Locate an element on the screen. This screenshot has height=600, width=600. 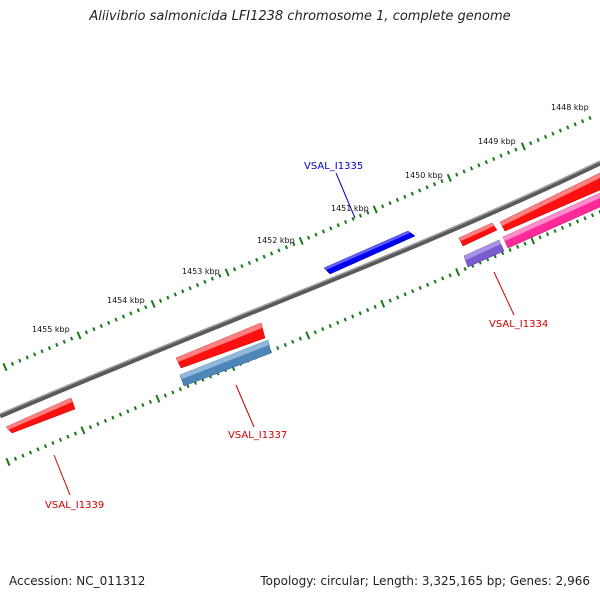
leader-line-vsal-i1334 is located at coordinates (504, 293).